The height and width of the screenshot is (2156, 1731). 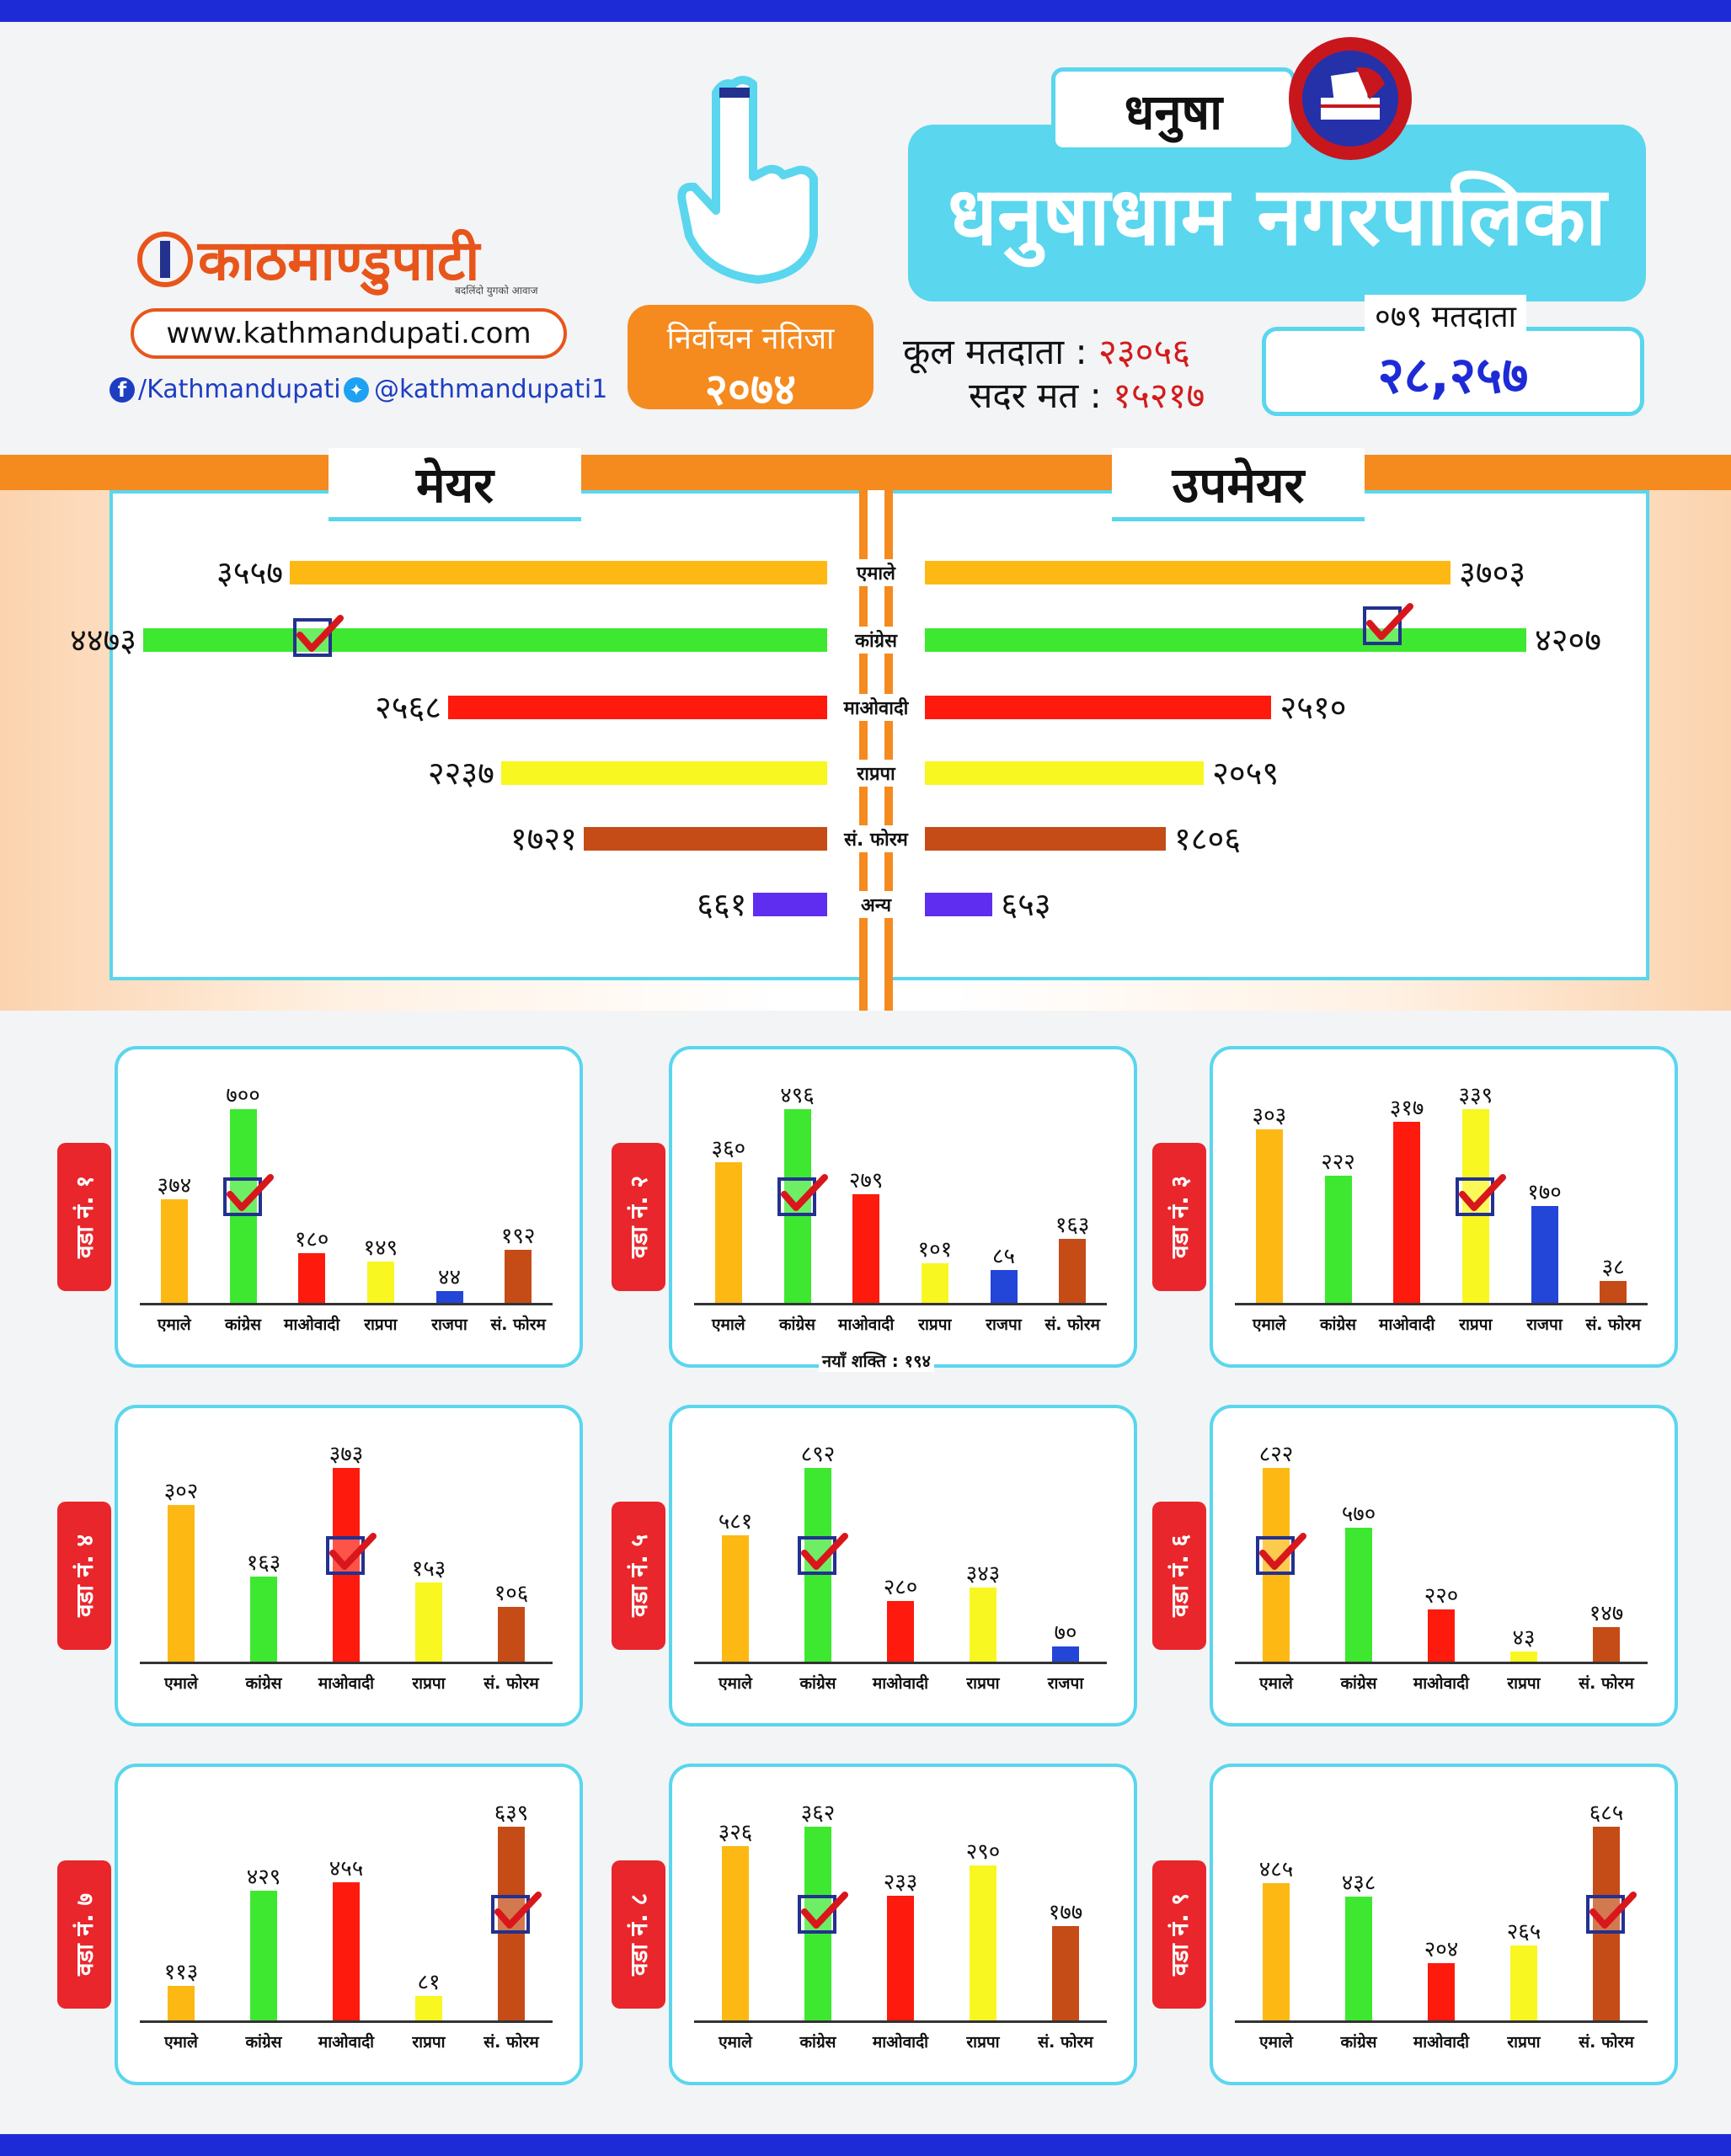 I want to click on facebook-handle: /Kathmandupati, so click(x=239, y=389).